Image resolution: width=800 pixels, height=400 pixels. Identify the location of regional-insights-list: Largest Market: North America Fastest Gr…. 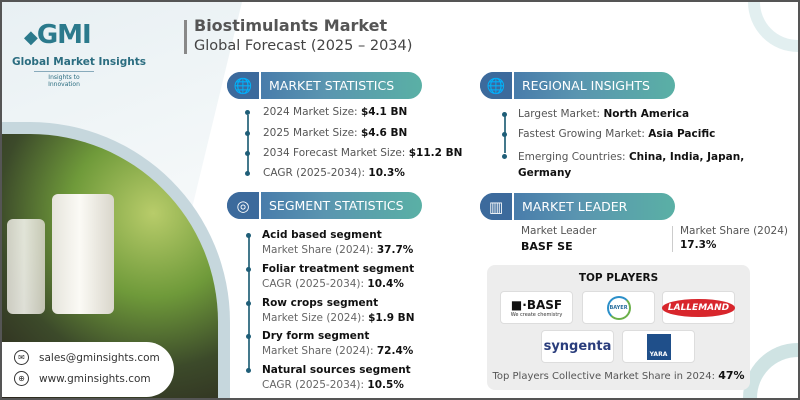
(627, 145).